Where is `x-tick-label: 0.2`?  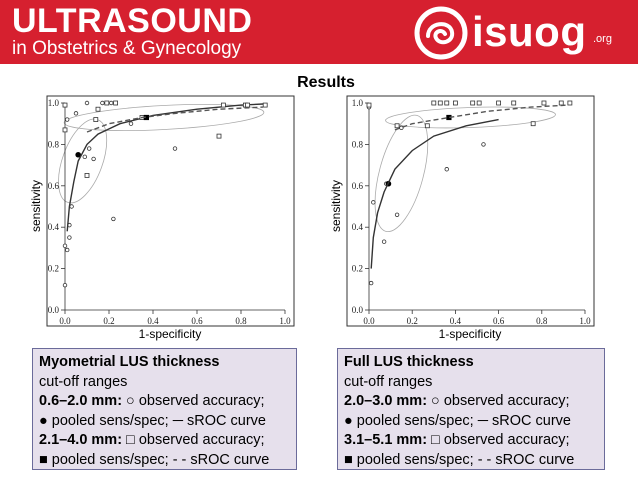 x-tick-label: 0.2 is located at coordinates (412, 321).